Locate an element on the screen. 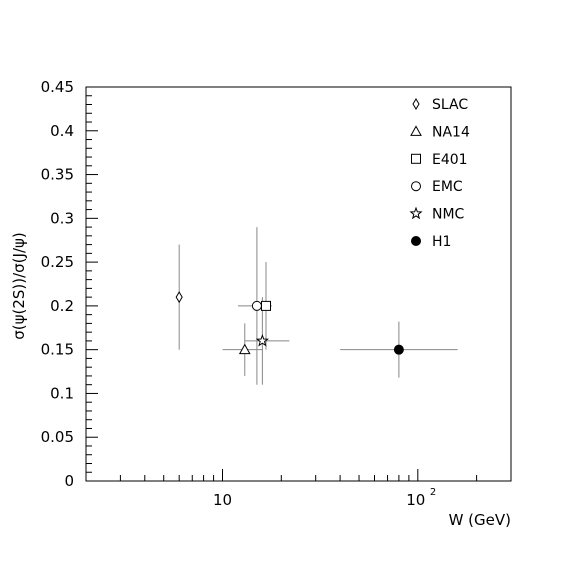 This screenshot has height=567, width=567. y-tick-label: 0.25 is located at coordinates (57, 262).